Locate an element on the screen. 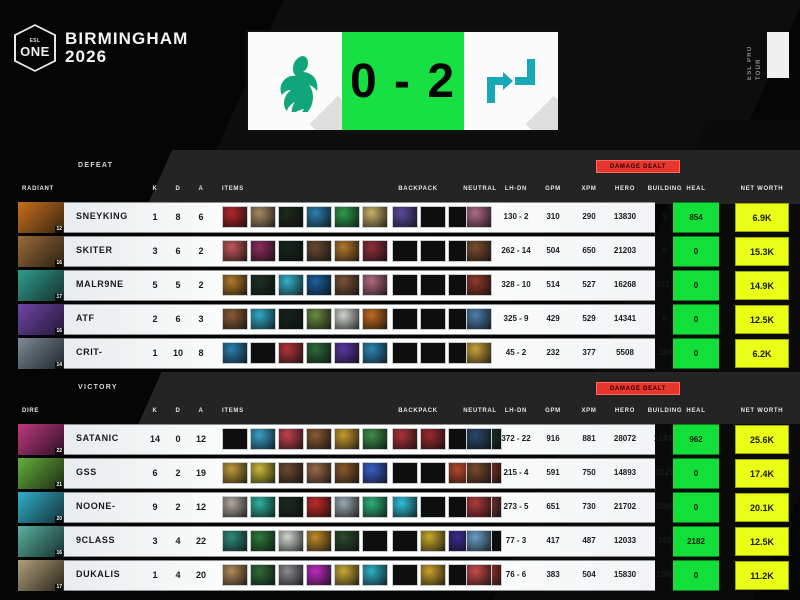  hero-portrait: 20 is located at coordinates (41, 507).